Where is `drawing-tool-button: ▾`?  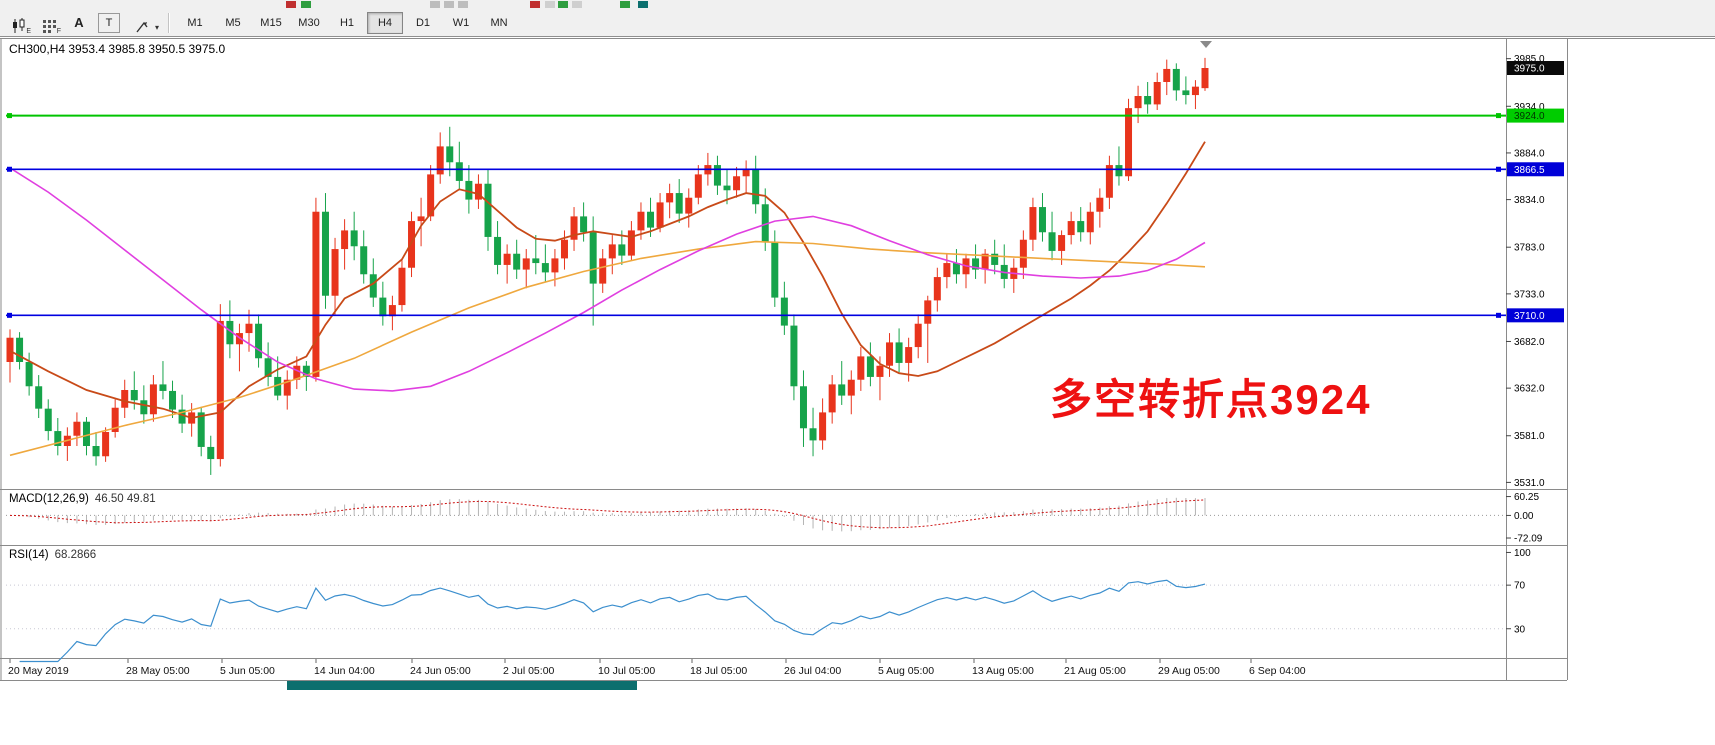
drawing-tool-button: ▾ is located at coordinates (143, 23).